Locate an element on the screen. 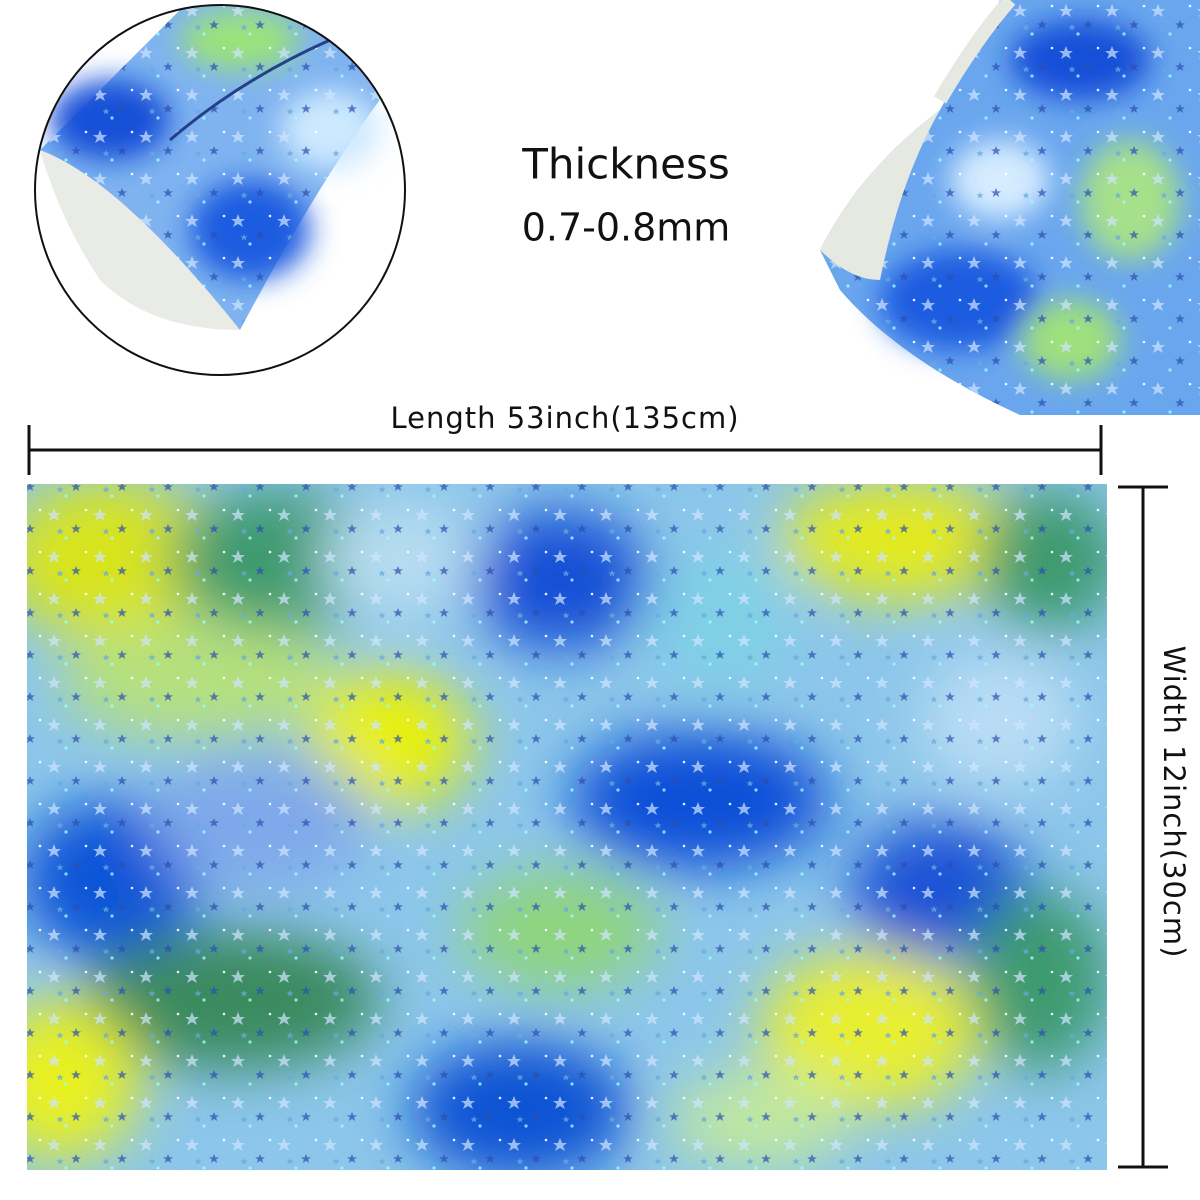 This screenshot has width=1200, height=1200. width-dimension is located at coordinates (1143, 827).